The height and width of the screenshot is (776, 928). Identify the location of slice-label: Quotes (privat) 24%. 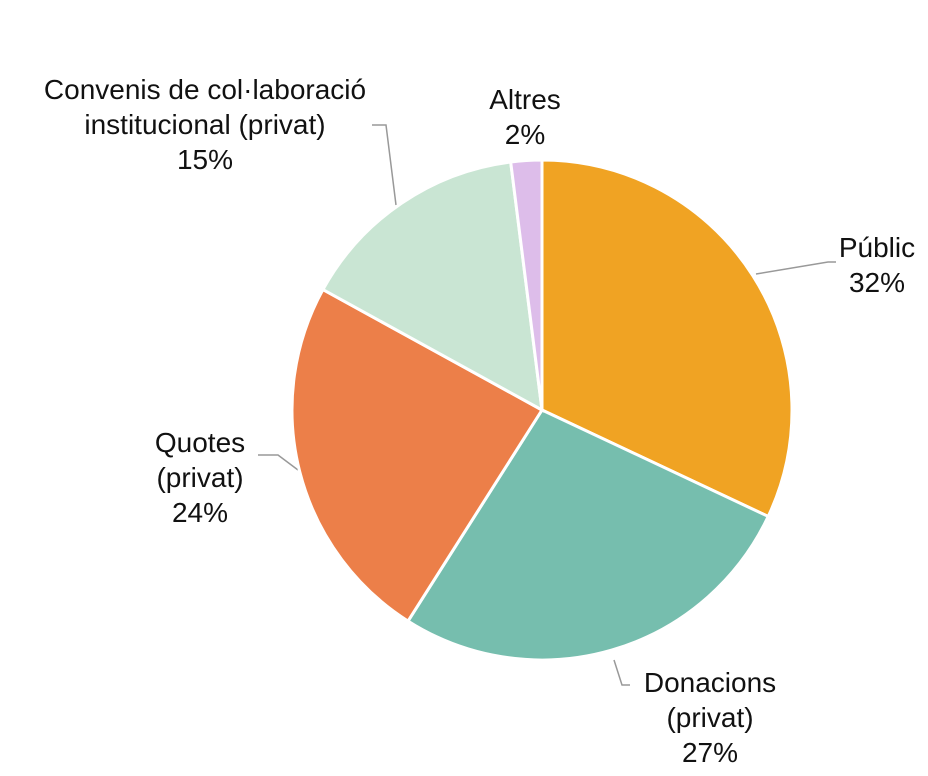
(200, 477).